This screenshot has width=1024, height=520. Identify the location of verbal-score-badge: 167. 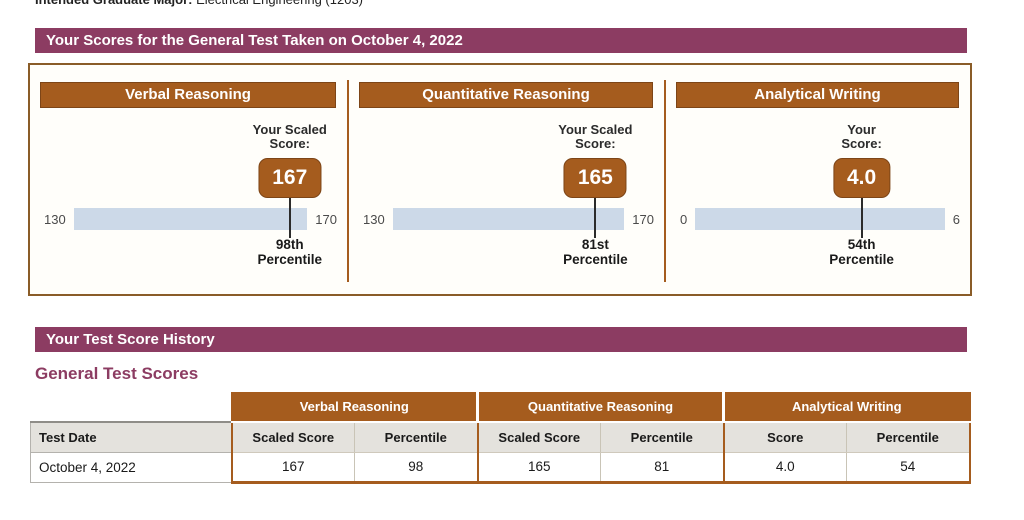
(290, 178).